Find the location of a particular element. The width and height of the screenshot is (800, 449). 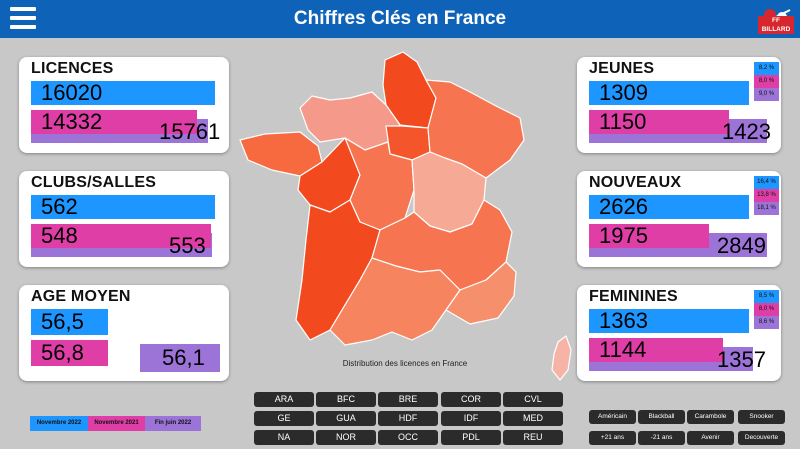

map-caption: Distribution des licences en France is located at coordinates (405, 363).